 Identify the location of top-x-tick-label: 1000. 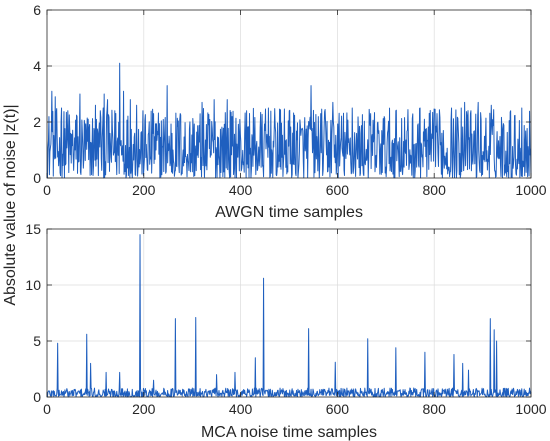
(530, 190).